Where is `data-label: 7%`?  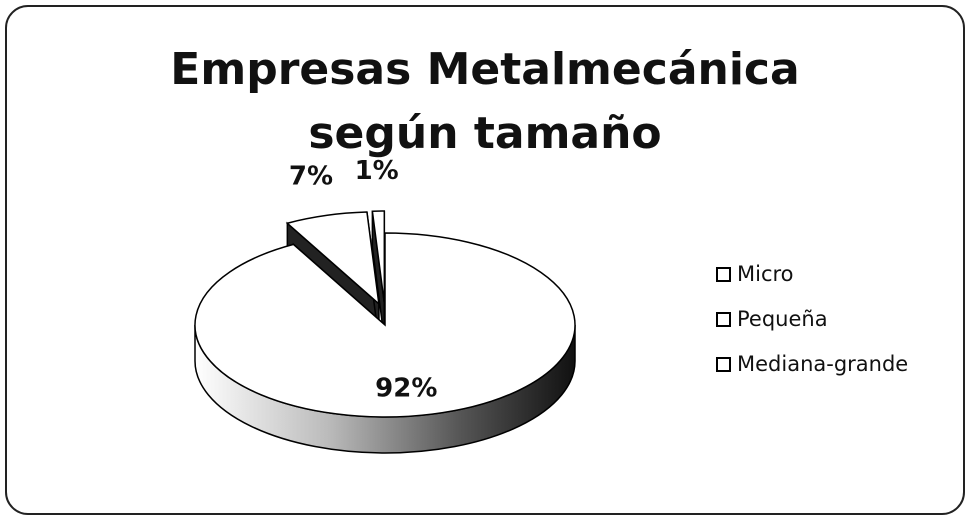 data-label: 7% is located at coordinates (311, 176).